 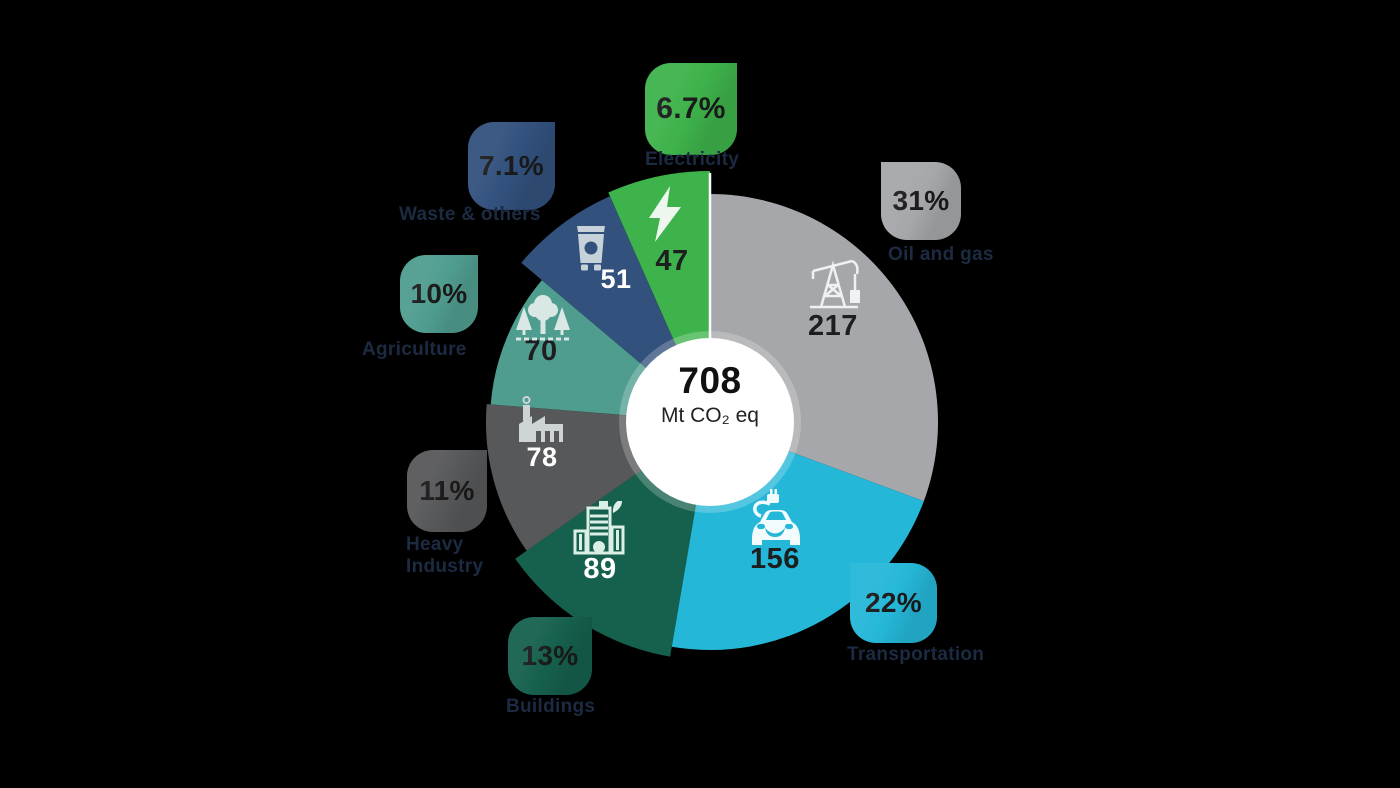 I want to click on electric-car-icon, so click(x=776, y=517).